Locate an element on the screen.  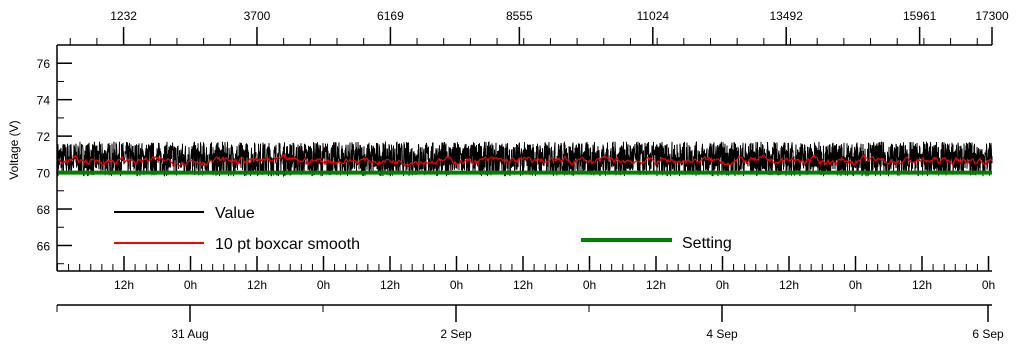
top-tick-label: 1232 is located at coordinates (123, 16).